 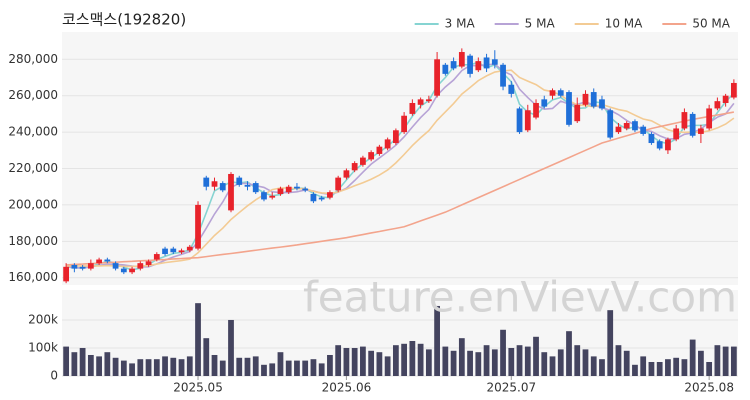 I want to click on y-tick-label: 280,000, so click(x=33, y=59).